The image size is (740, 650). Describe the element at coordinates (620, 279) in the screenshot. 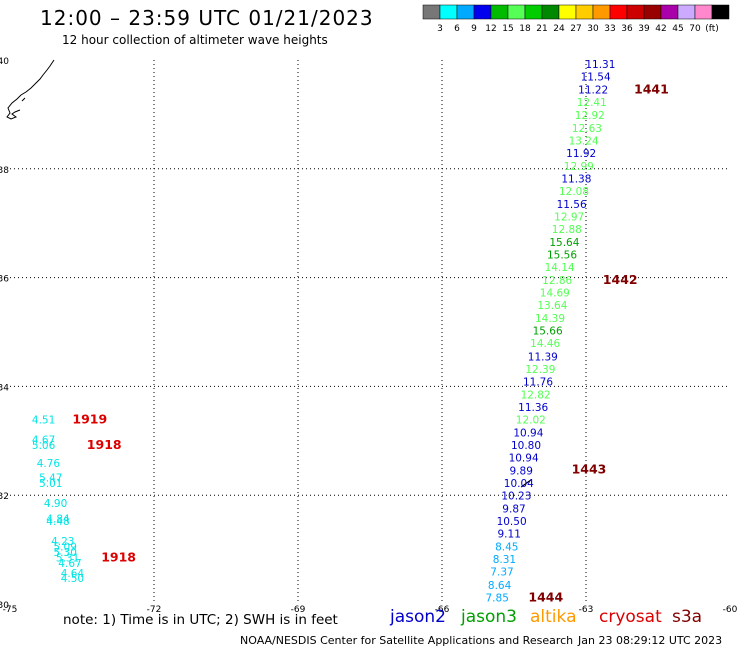

I see `pass-label: 1442` at that location.